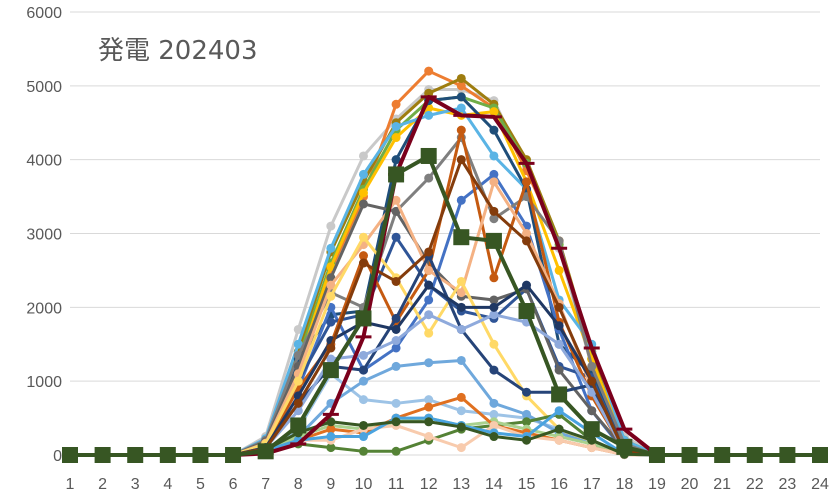 The image size is (840, 496). What do you see at coordinates (722, 484) in the screenshot?
I see `x-tick-label: 21` at bounding box center [722, 484].